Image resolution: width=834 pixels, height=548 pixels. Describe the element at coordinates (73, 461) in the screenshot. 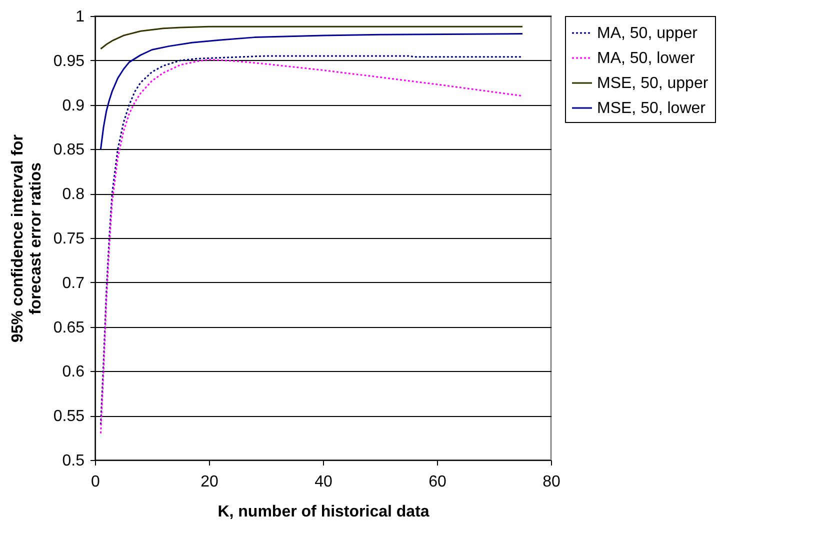

I see `y-tick-label: 0.5` at that location.